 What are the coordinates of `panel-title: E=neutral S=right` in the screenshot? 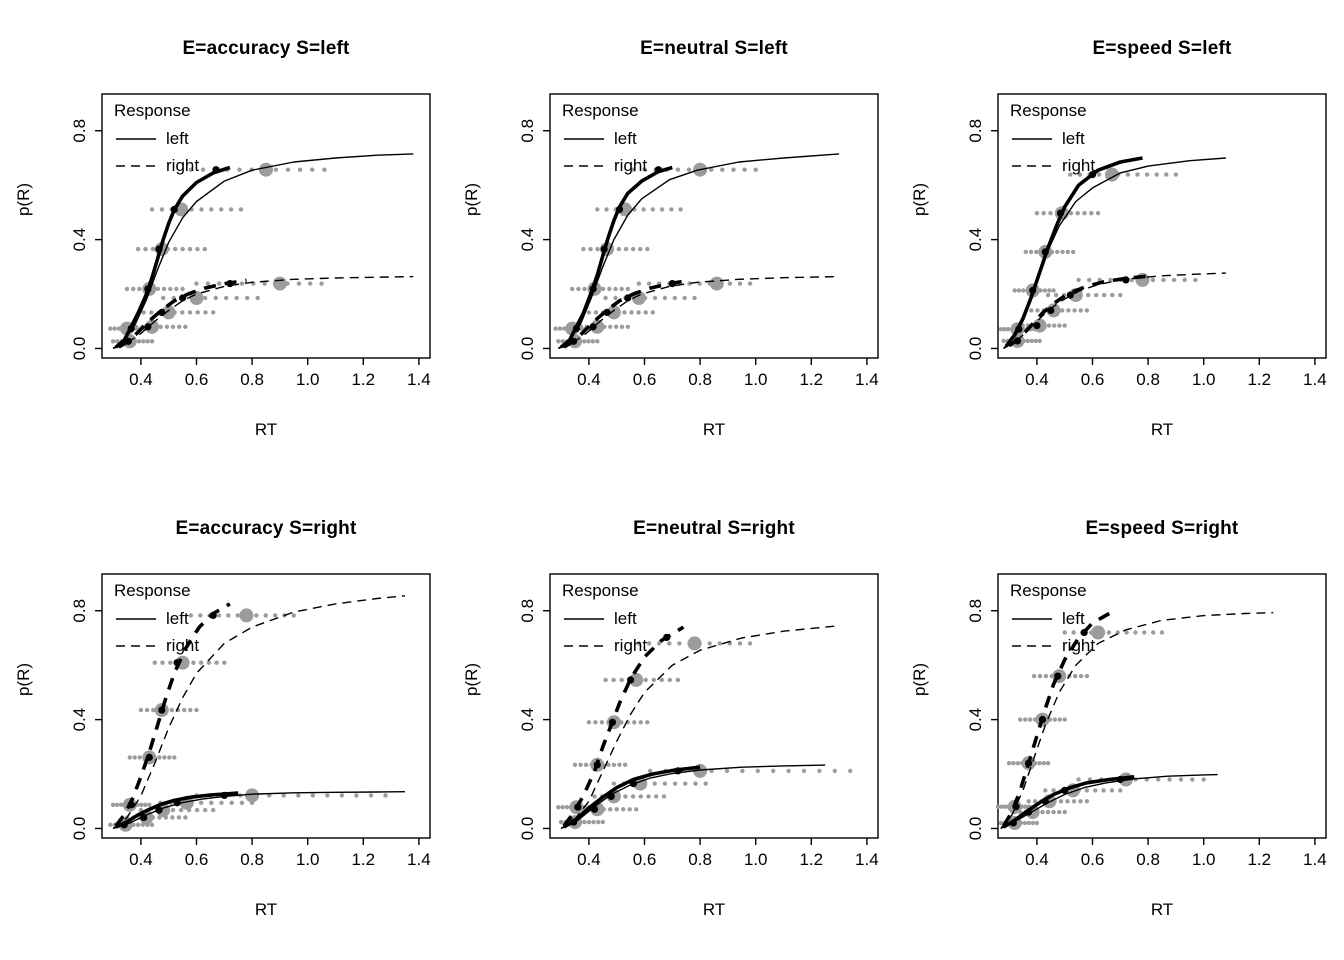 It's located at (714, 528).